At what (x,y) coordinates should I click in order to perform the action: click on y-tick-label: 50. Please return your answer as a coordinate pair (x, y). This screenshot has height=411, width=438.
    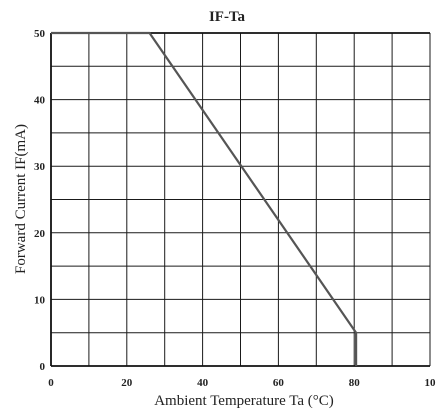
    Looking at the image, I should click on (40, 34).